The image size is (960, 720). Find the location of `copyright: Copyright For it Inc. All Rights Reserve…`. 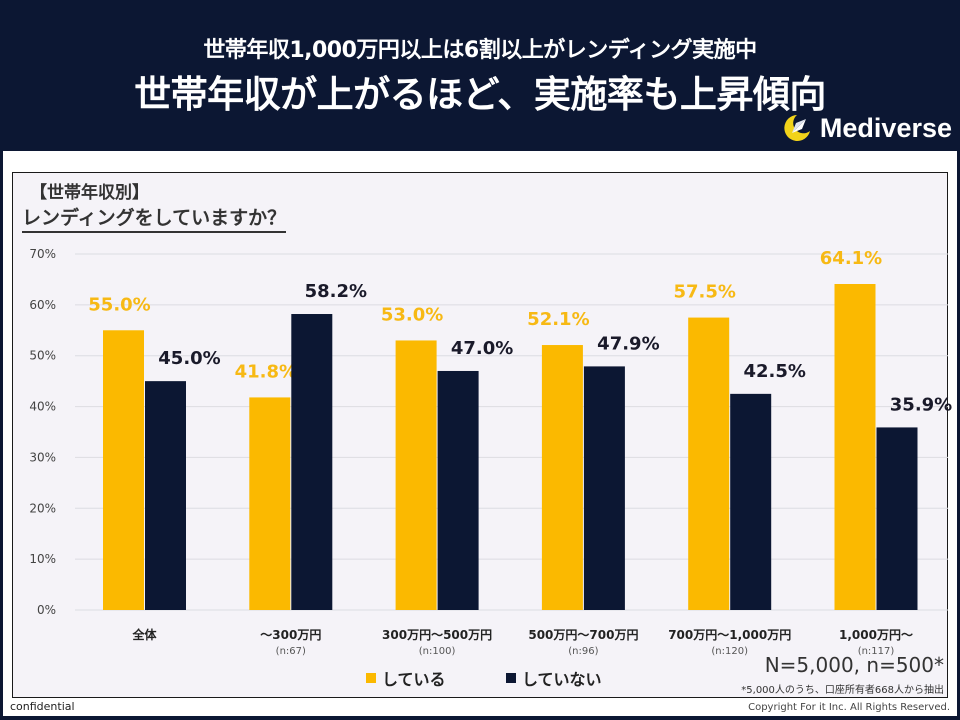

copyright: Copyright For it Inc. All Rights Reserve… is located at coordinates (849, 707).